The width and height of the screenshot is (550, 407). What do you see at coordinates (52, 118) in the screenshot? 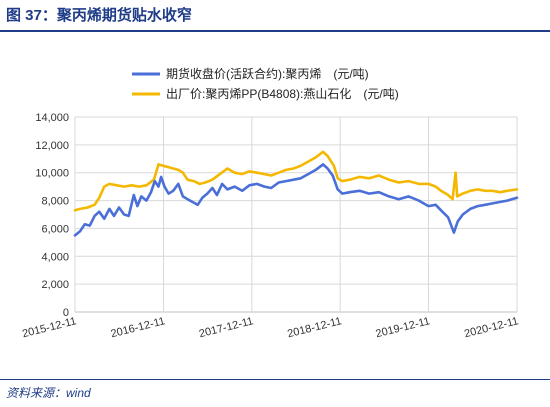
I see `y-tick-label: 14,000` at bounding box center [52, 118].